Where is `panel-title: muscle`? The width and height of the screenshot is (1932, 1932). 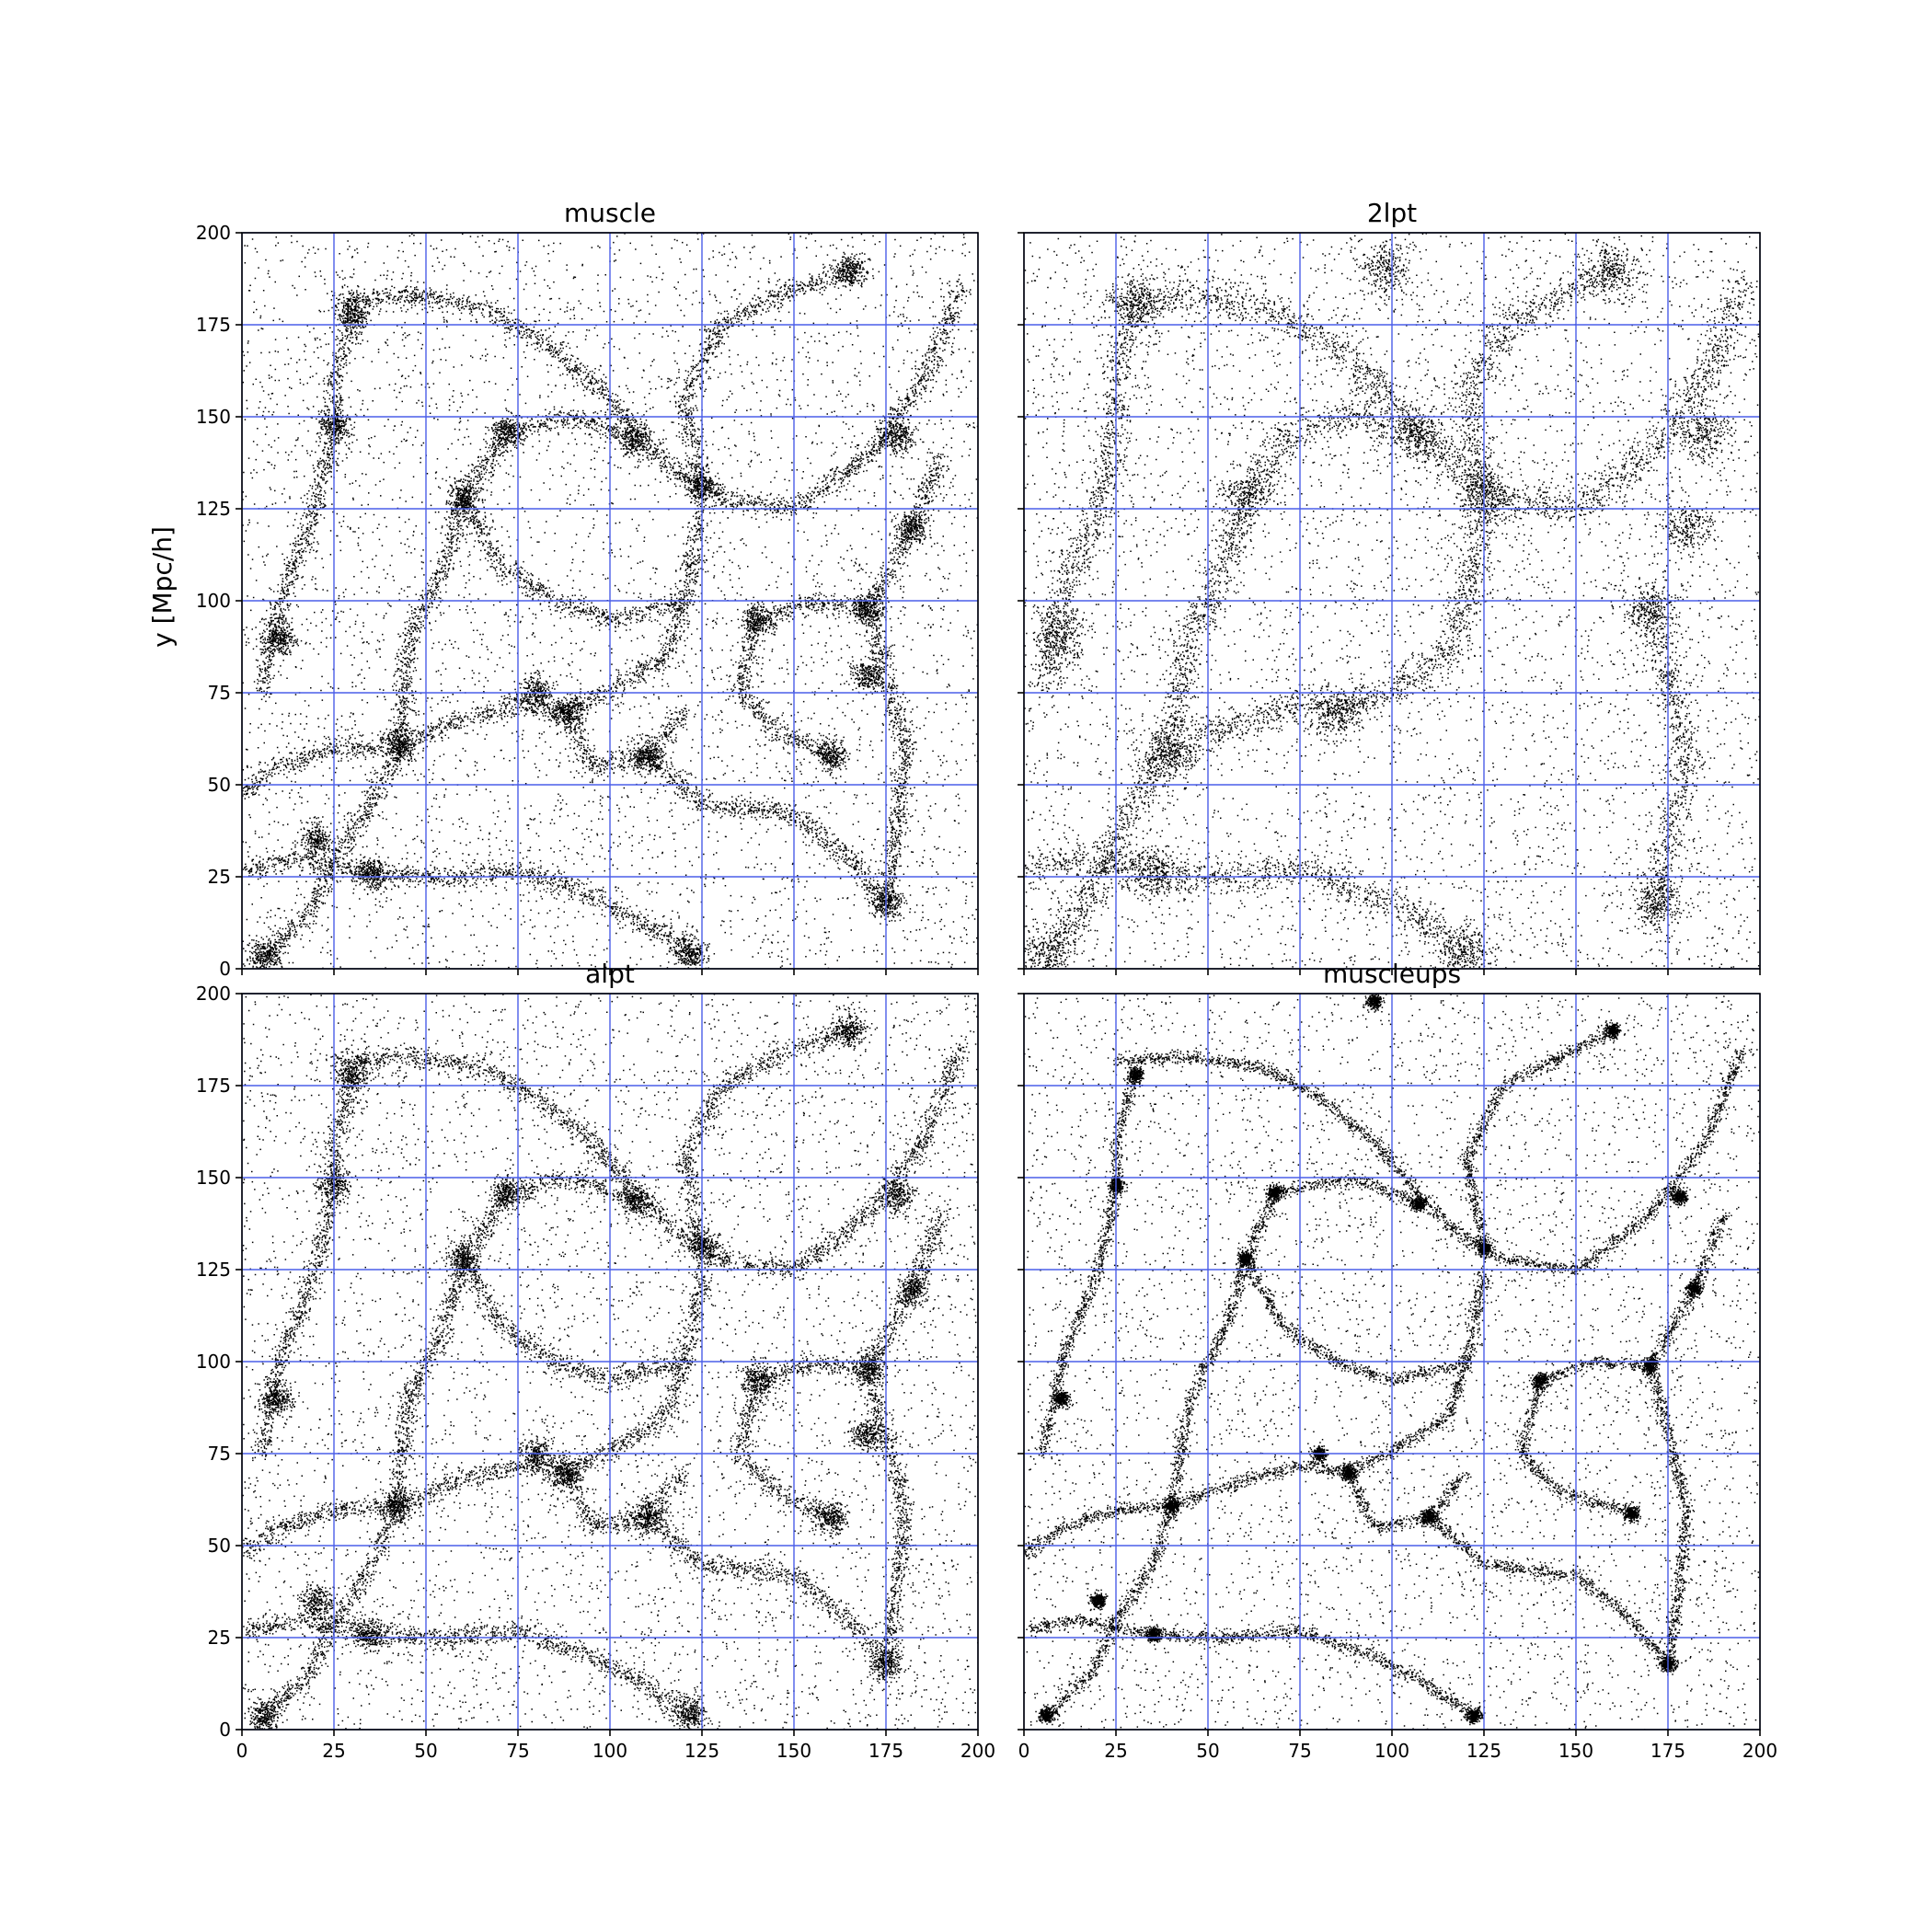 panel-title: muscle is located at coordinates (610, 213).